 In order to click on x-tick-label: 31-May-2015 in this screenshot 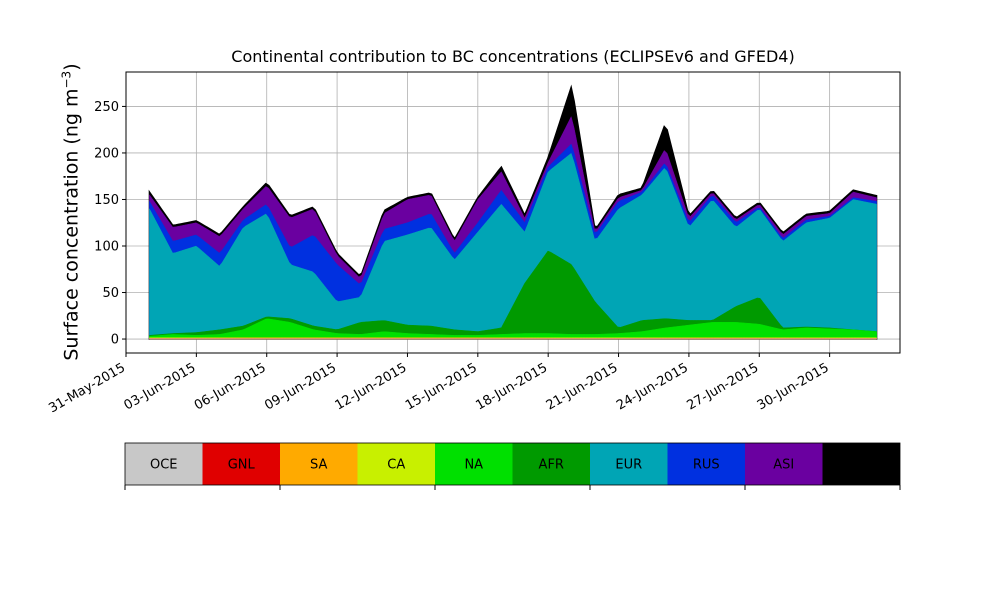, I will do `click(87, 388)`.